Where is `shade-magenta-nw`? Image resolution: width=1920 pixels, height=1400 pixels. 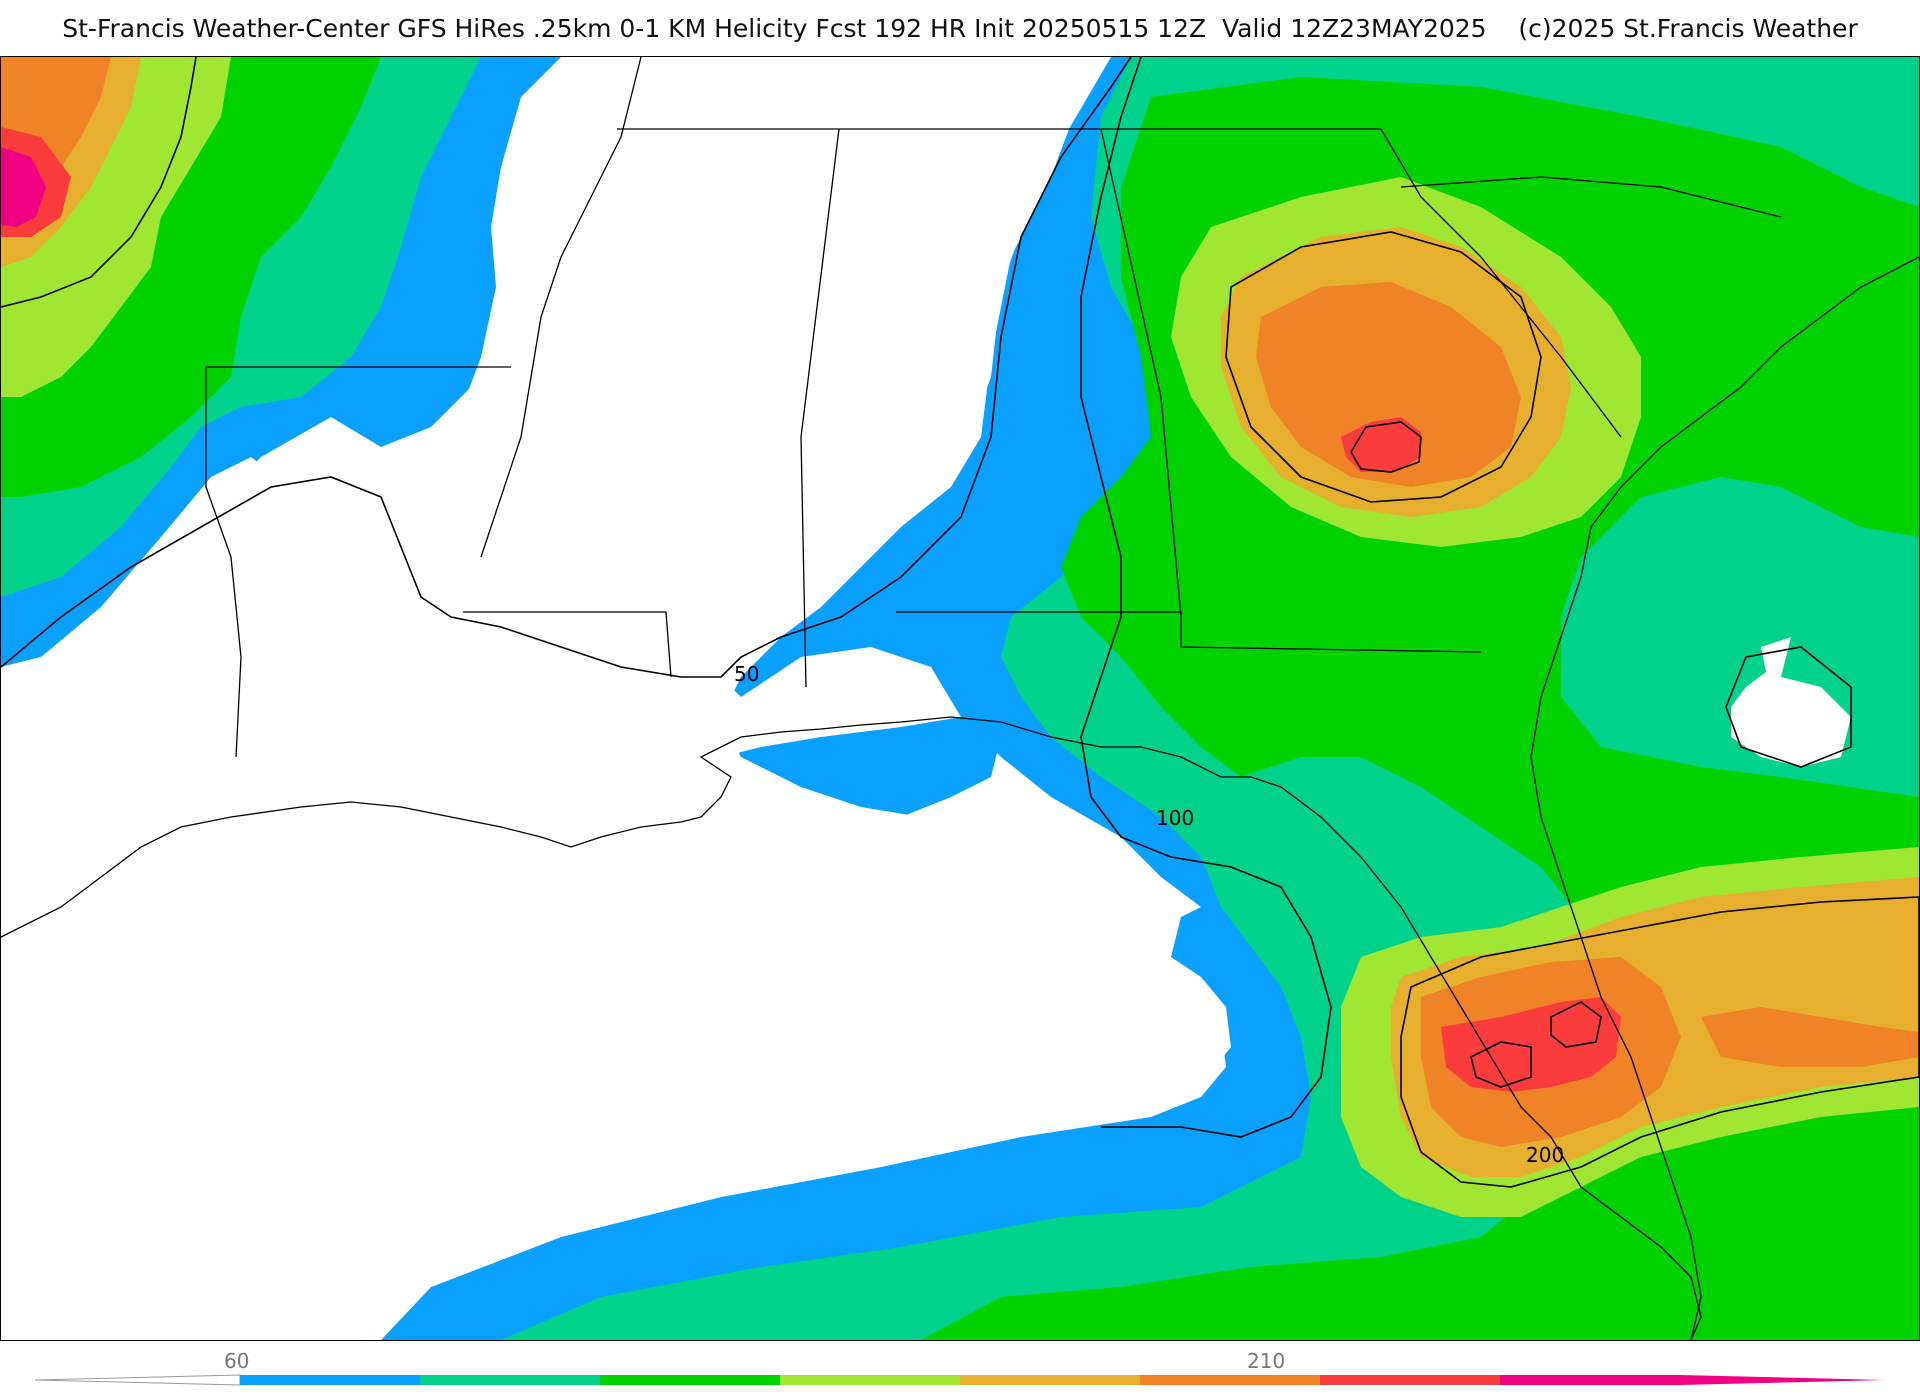 shade-magenta-nw is located at coordinates (23, 187).